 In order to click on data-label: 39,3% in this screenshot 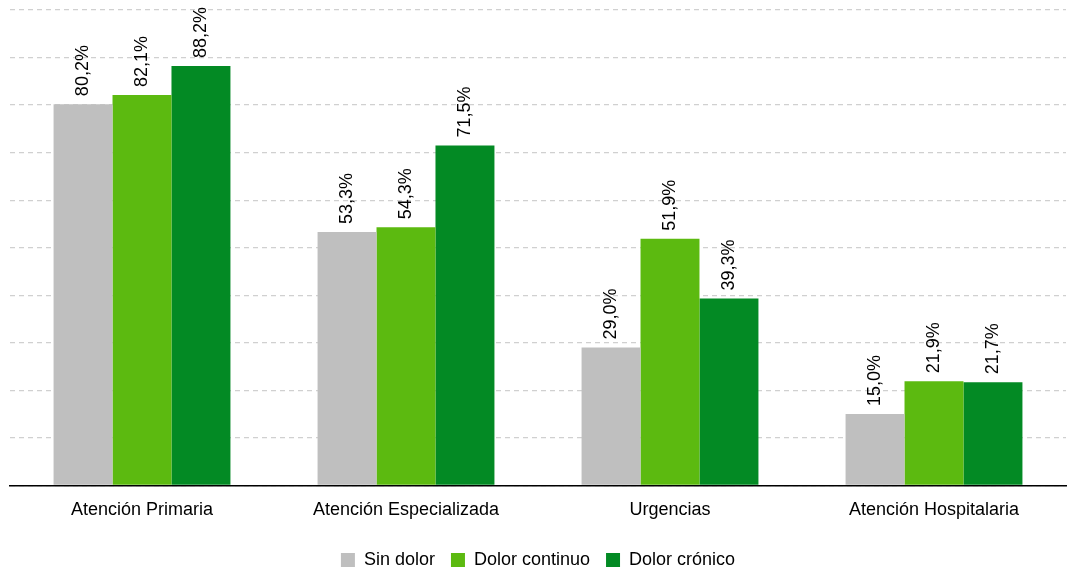, I will do `click(727, 265)`.